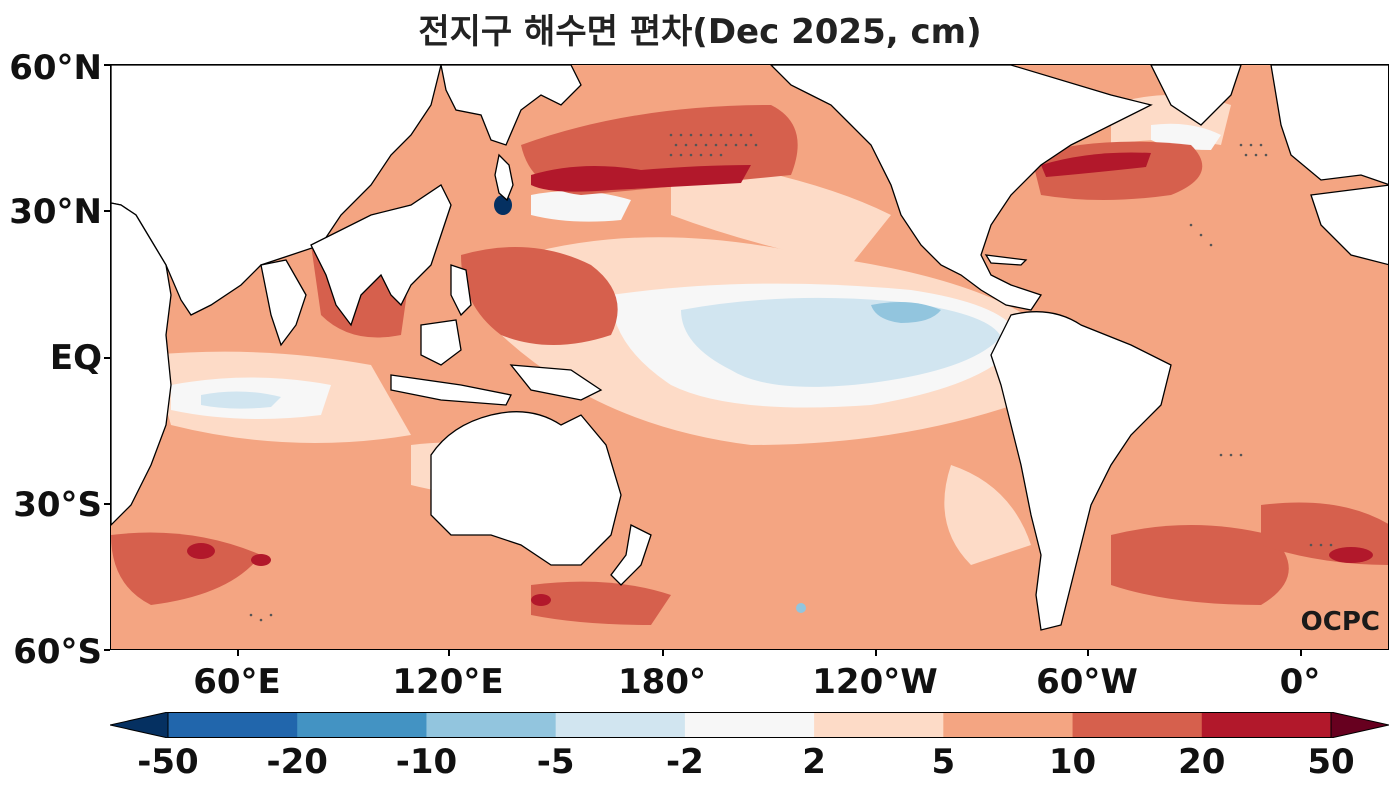 The image size is (1400, 794). What do you see at coordinates (55, 68) in the screenshot?
I see `y-label-60n: 60°N` at bounding box center [55, 68].